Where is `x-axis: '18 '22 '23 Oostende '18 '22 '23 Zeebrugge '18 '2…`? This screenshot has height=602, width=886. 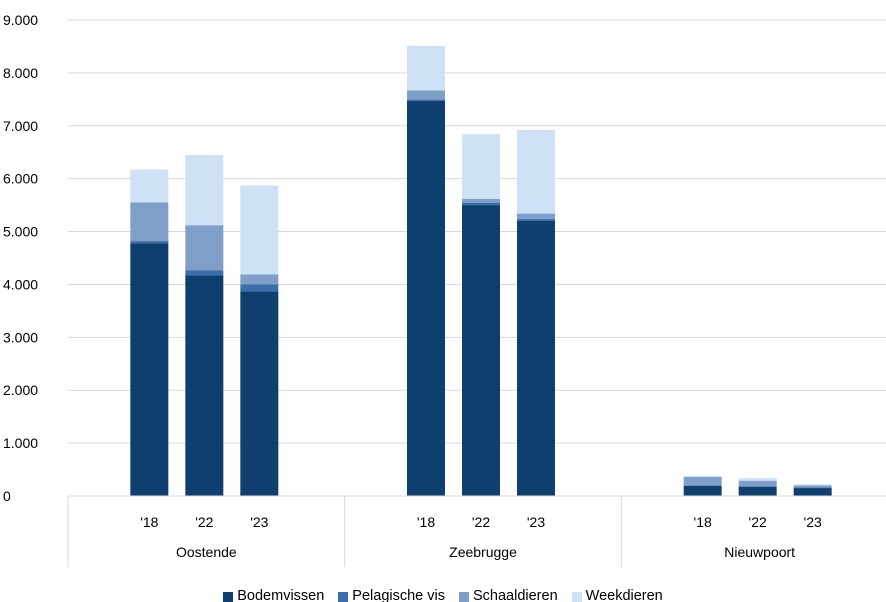 x-axis: '18 '22 '23 Oostende '18 '22 '23 Zeebrugge '18 '2… is located at coordinates (476, 531).